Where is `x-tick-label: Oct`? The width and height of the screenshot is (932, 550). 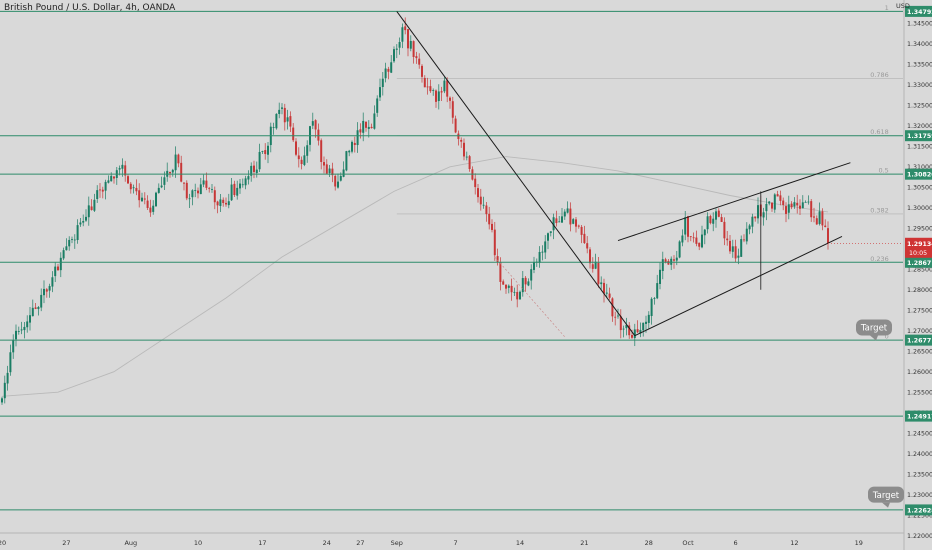
x-tick-label: Oct is located at coordinates (688, 543).